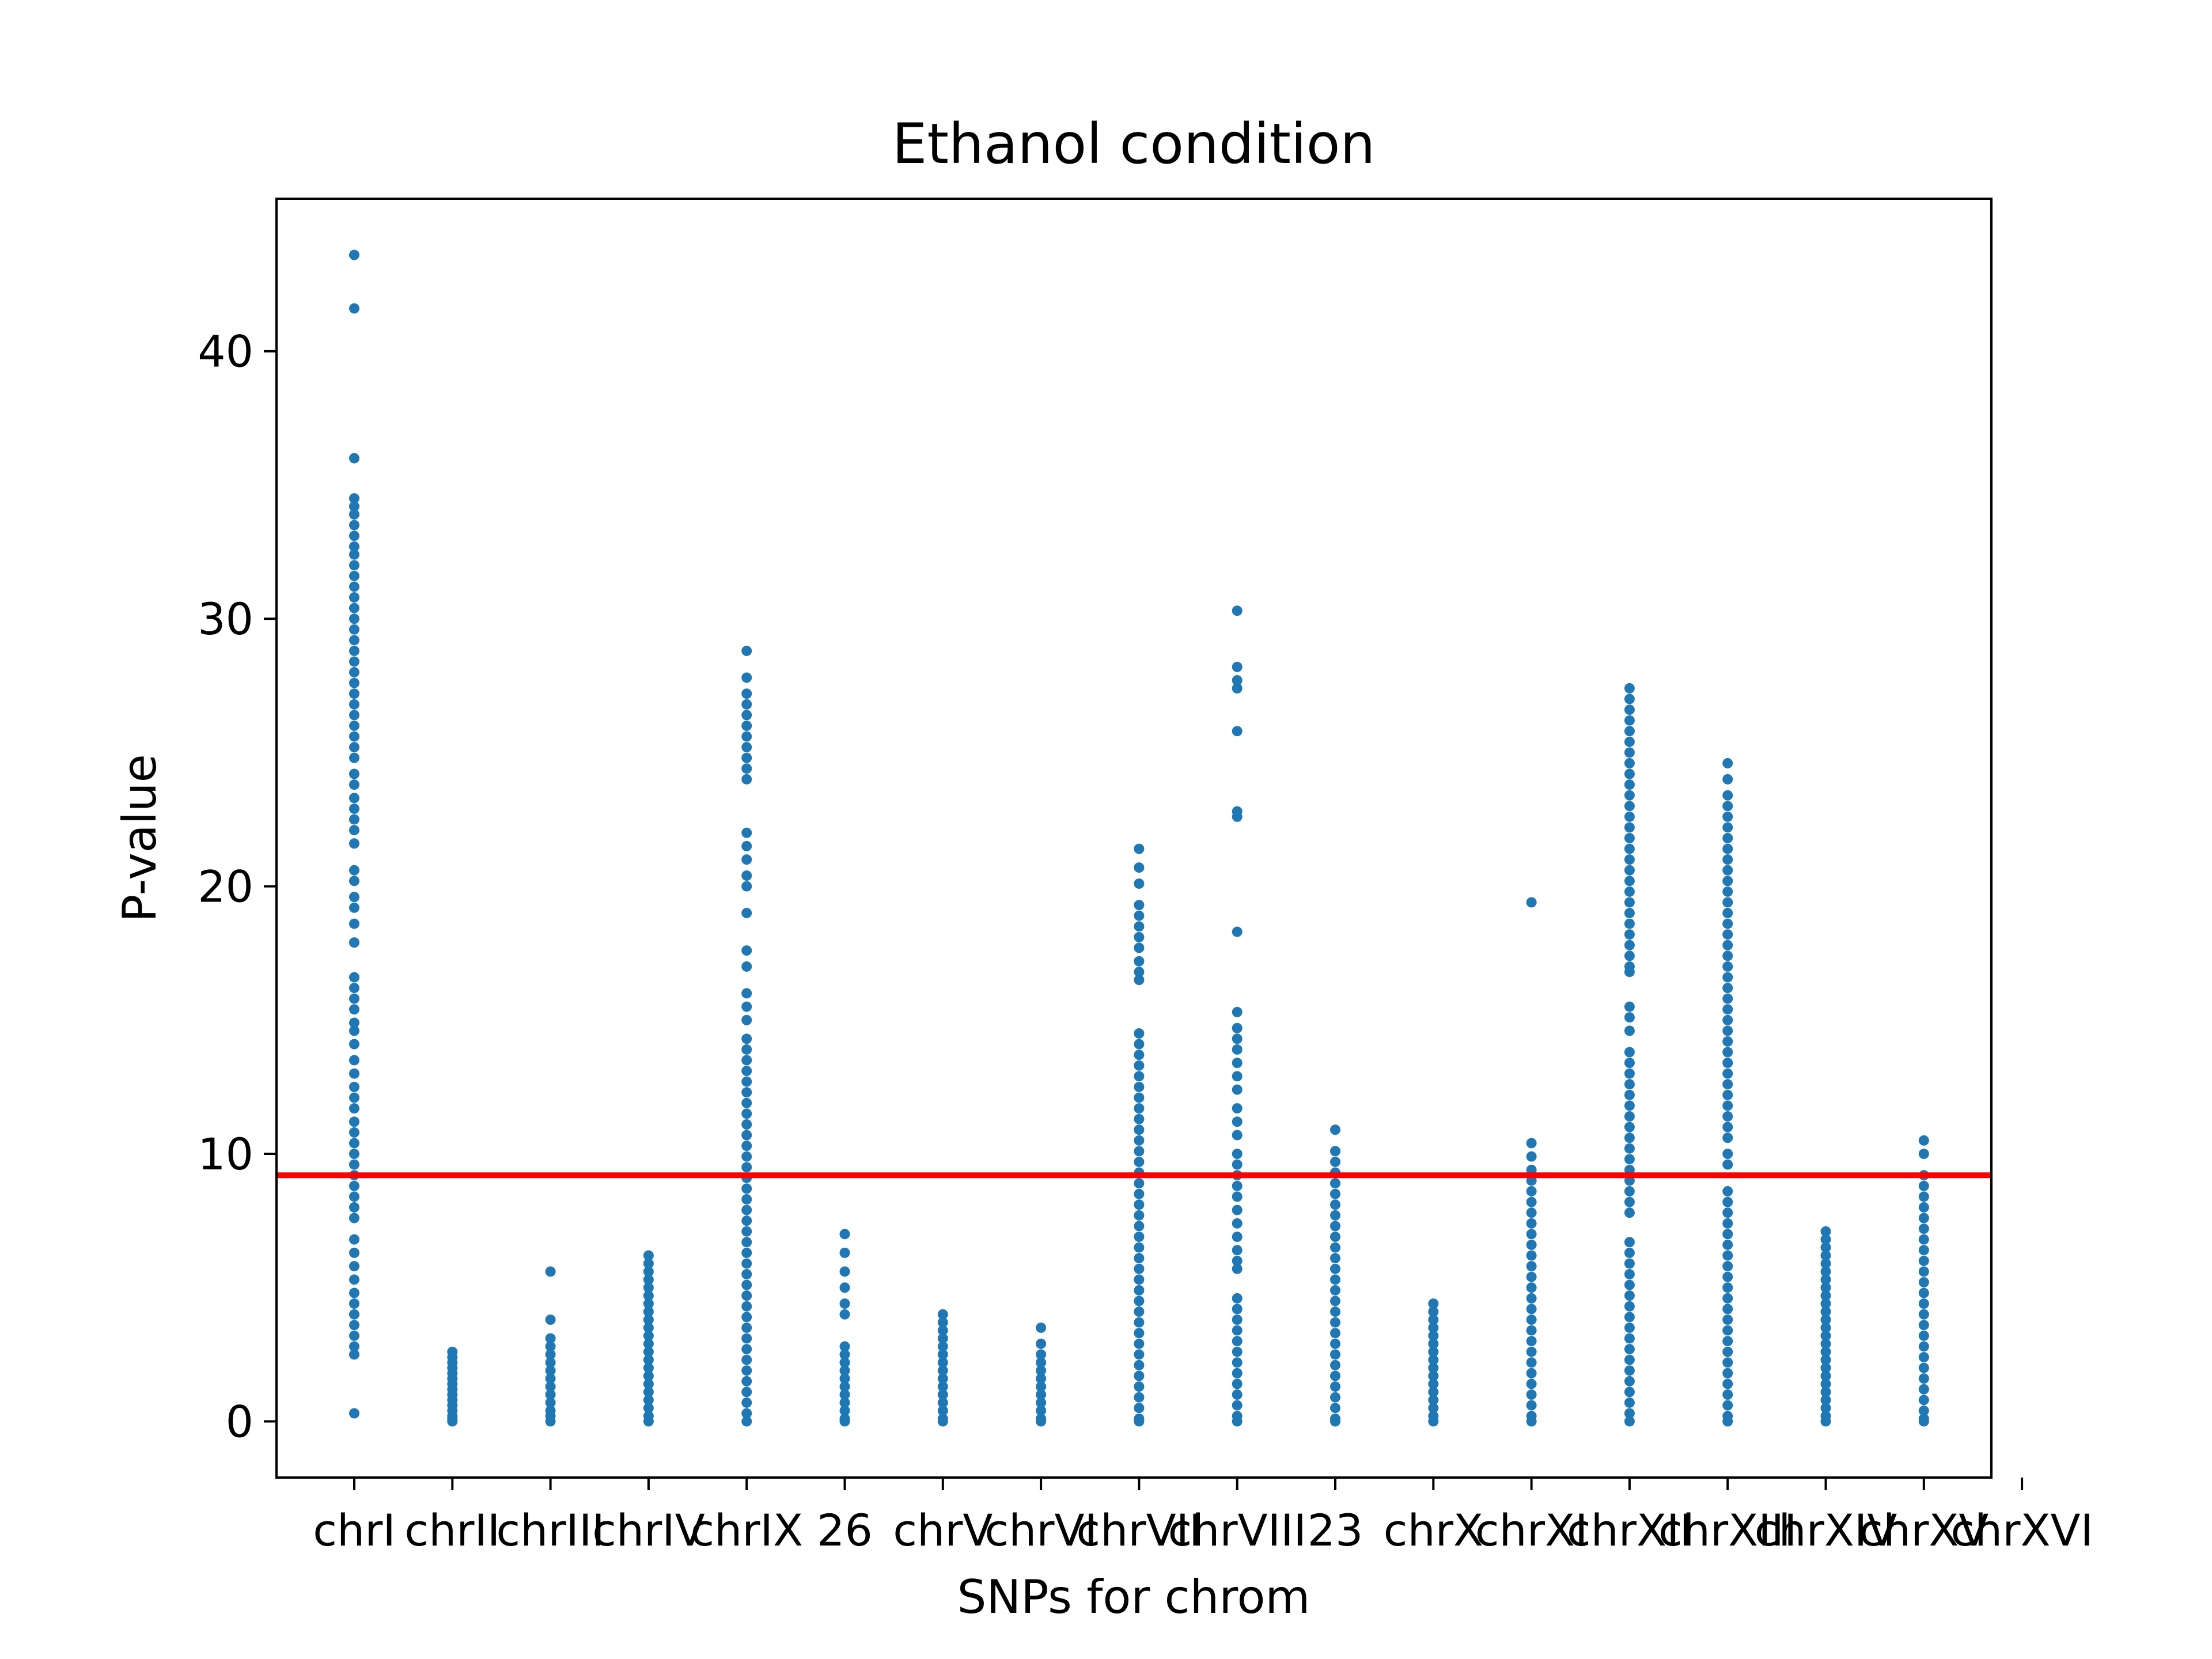 The height and width of the screenshot is (1659, 2212). I want to click on data-point-chrx, so click(1433, 1359).